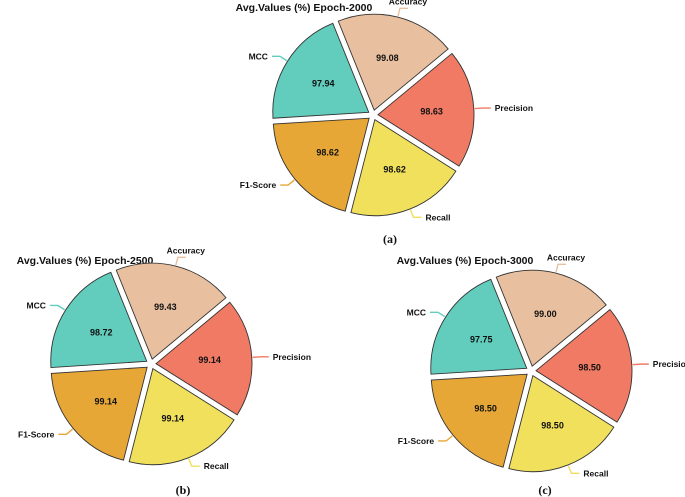  Describe the element at coordinates (323, 84) in the screenshot. I see `value-label-mcc: 97.94` at that location.